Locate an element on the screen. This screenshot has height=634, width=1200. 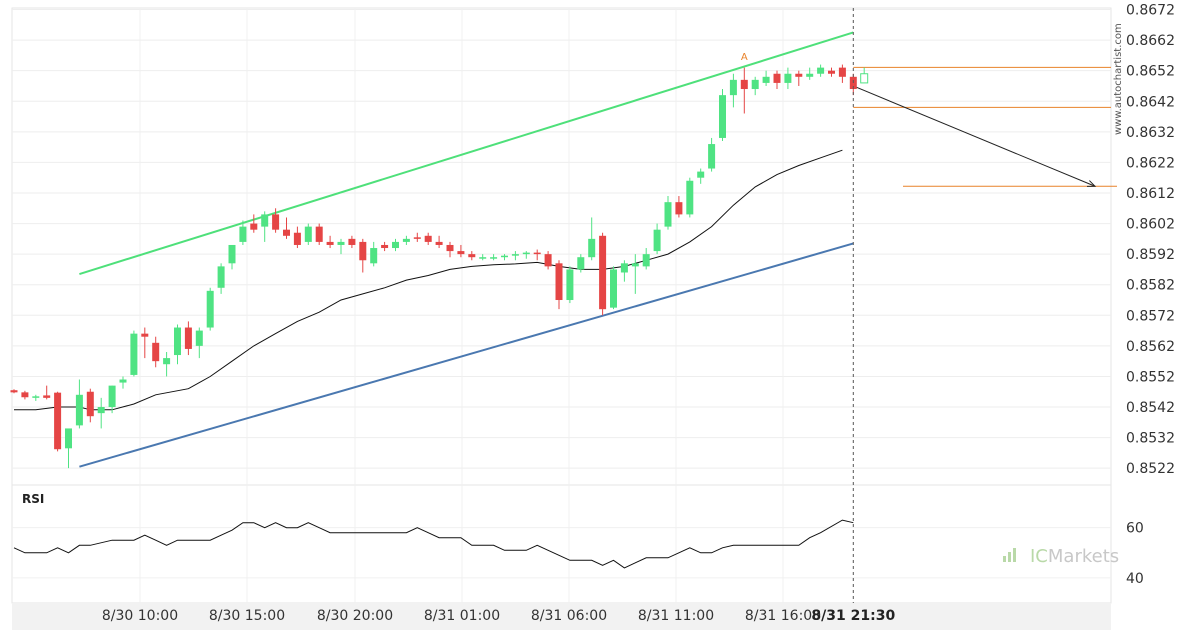
price-tick-label: 0.8632 is located at coordinates (1150, 133).